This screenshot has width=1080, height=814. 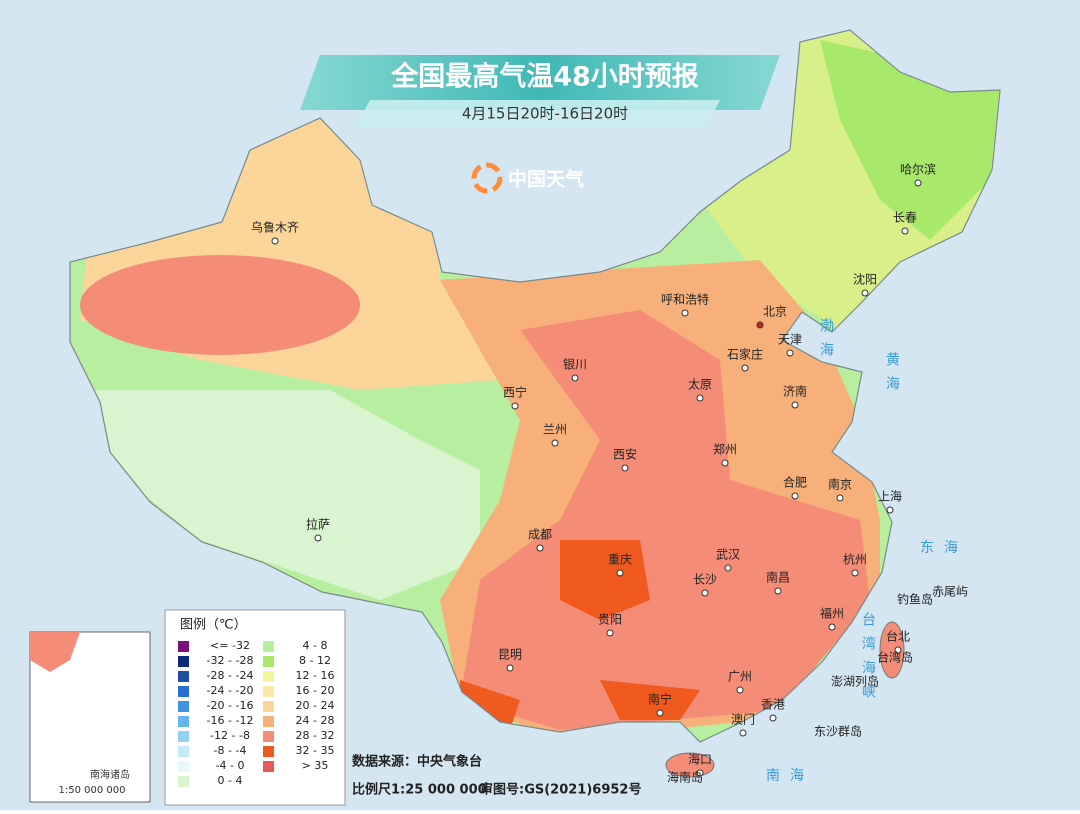 I want to click on legend-label: -32 - -28, so click(x=230, y=660).